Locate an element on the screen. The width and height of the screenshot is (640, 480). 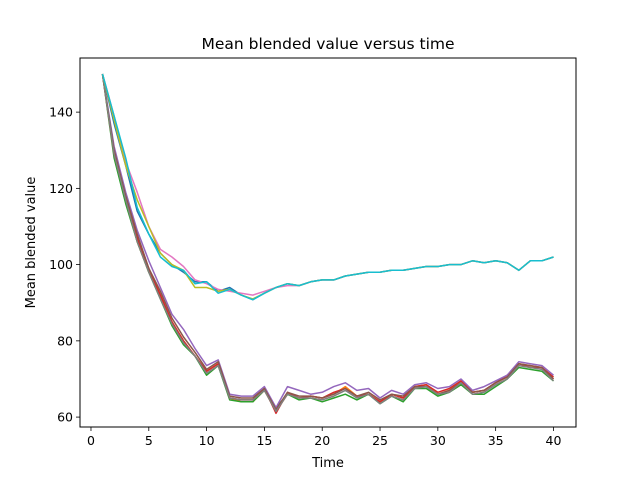
x-axis-label: Time is located at coordinates (327, 463).